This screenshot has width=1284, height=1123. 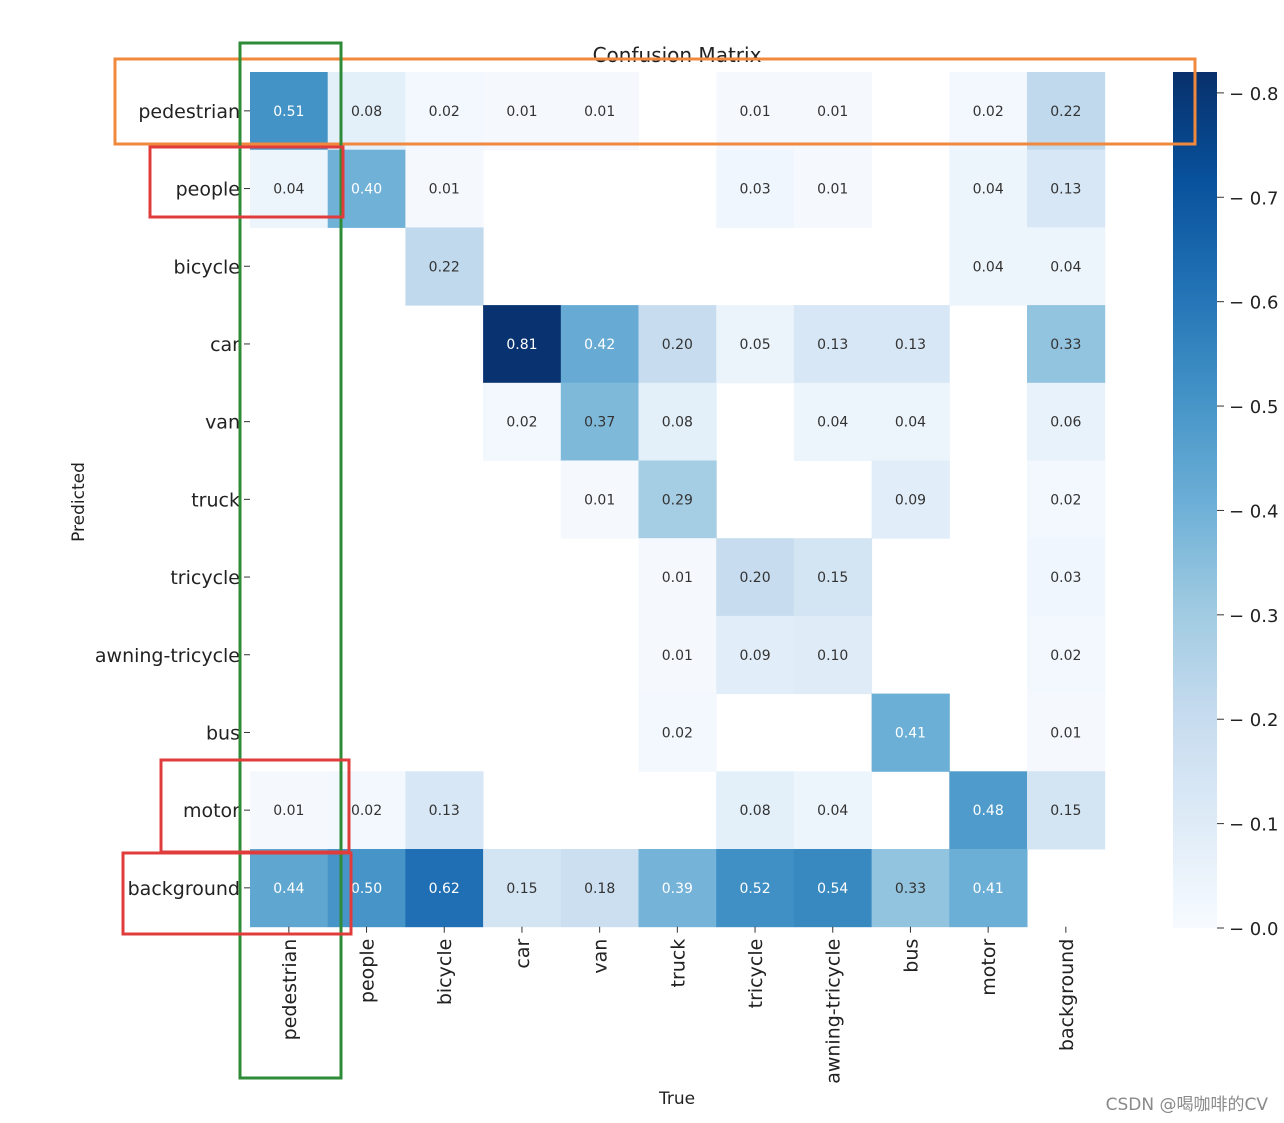 What do you see at coordinates (676, 1099) in the screenshot?
I see `x-axis-title: True` at bounding box center [676, 1099].